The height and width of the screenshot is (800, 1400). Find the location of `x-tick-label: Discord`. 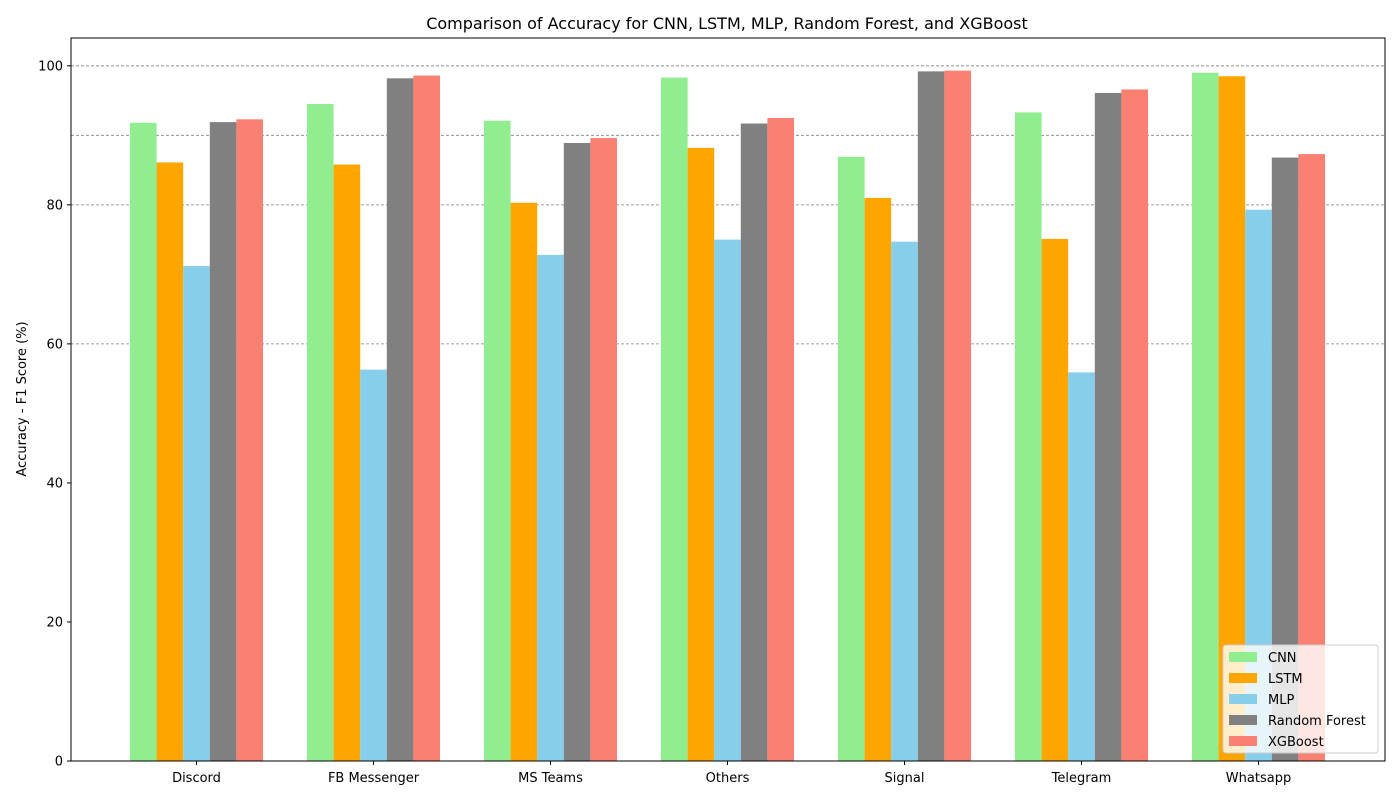

x-tick-label: Discord is located at coordinates (196, 778).